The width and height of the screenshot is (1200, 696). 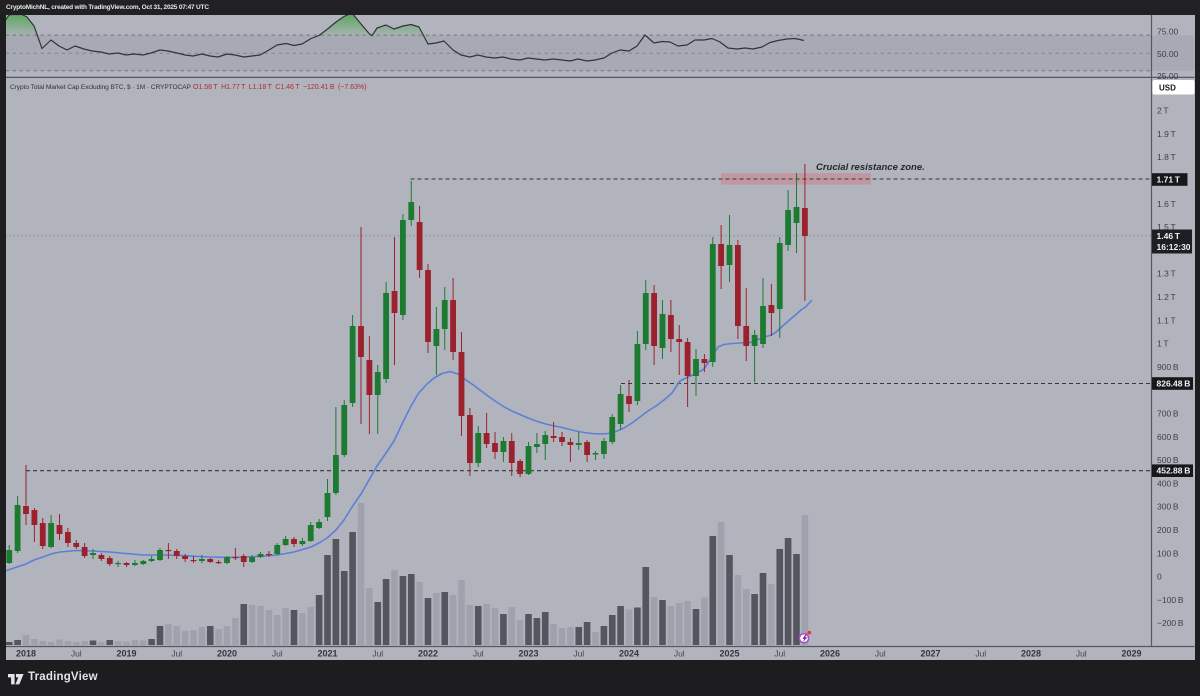 I want to click on svg-text: 1.46 T, so click(x=1169, y=236).